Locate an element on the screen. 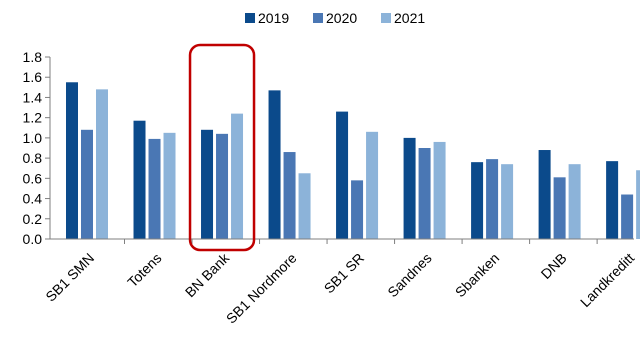 Image resolution: width=640 pixels, height=340 pixels. legend: 2019 2020 2021 is located at coordinates (335, 18).